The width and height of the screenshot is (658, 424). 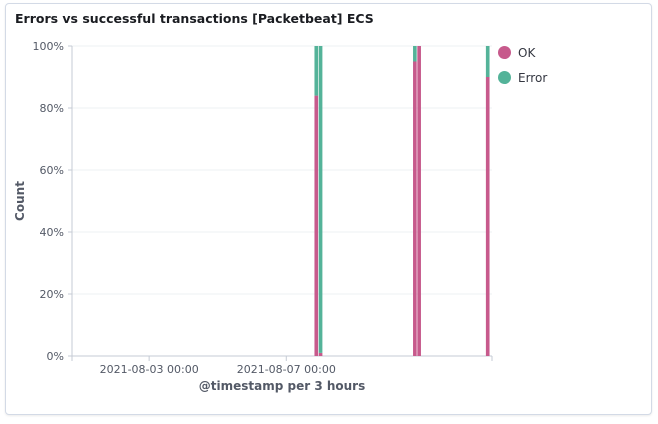 What do you see at coordinates (52, 294) in the screenshot?
I see `y-tick-label: 20%` at bounding box center [52, 294].